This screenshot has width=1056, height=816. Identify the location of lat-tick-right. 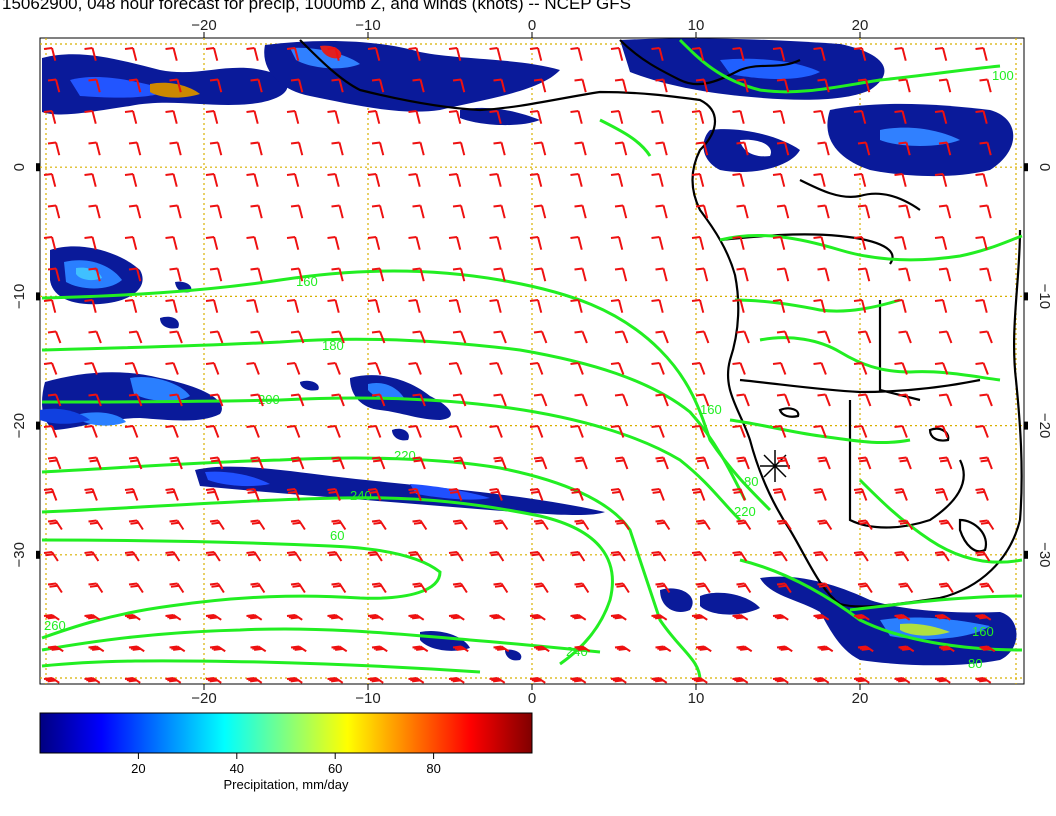
(1026, 167).